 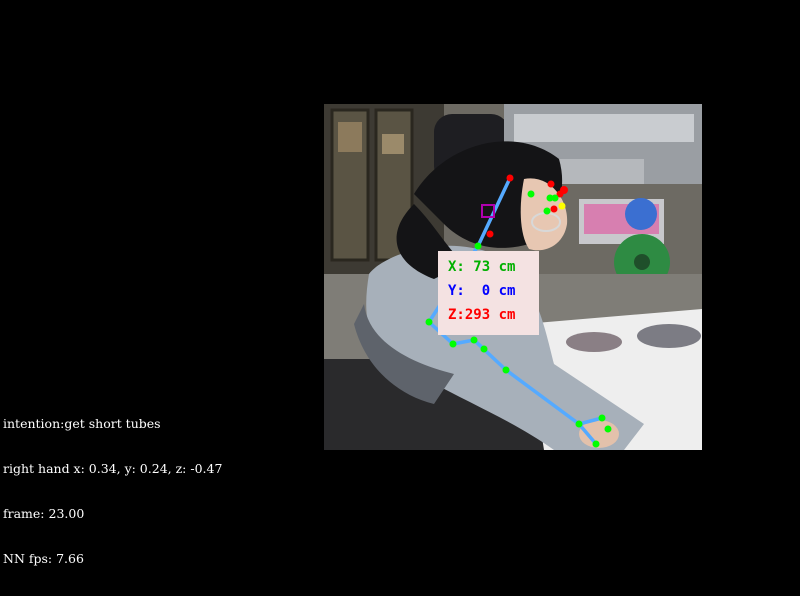 I want to click on spatial-coordinates-box: X: 73 cm Y: 0 cm Z:293 cm, so click(x=488, y=293).